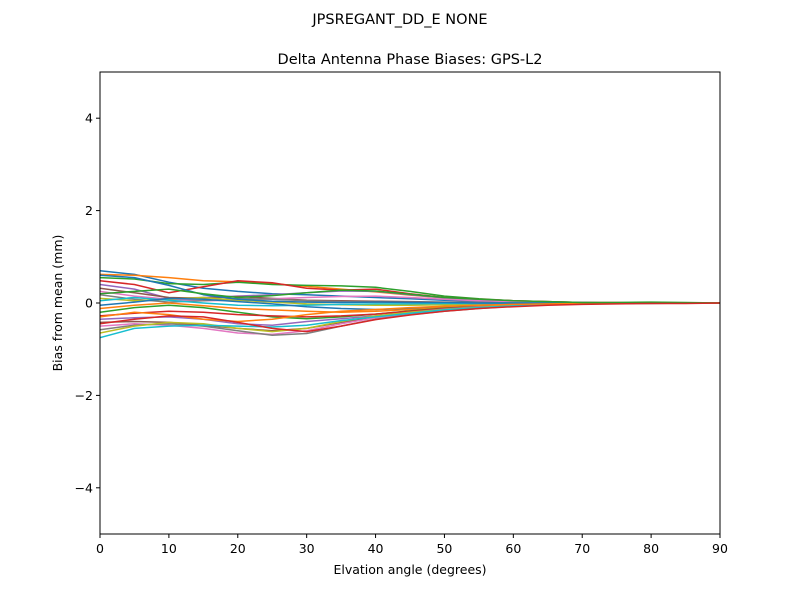 The height and width of the screenshot is (600, 800). I want to click on y-axis: −4 −2 0 2 4, so click(87, 303).